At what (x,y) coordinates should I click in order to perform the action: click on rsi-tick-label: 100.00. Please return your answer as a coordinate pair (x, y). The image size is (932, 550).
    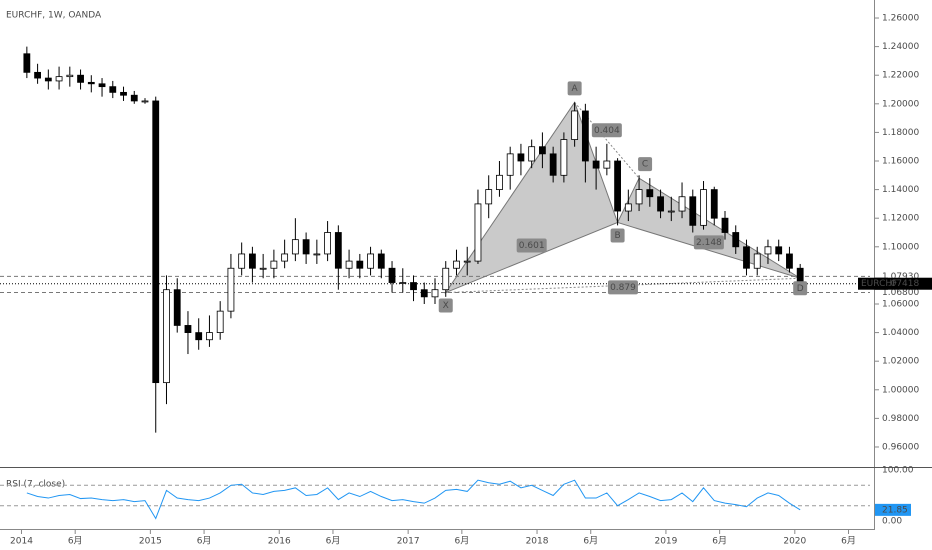
    Looking at the image, I should click on (898, 471).